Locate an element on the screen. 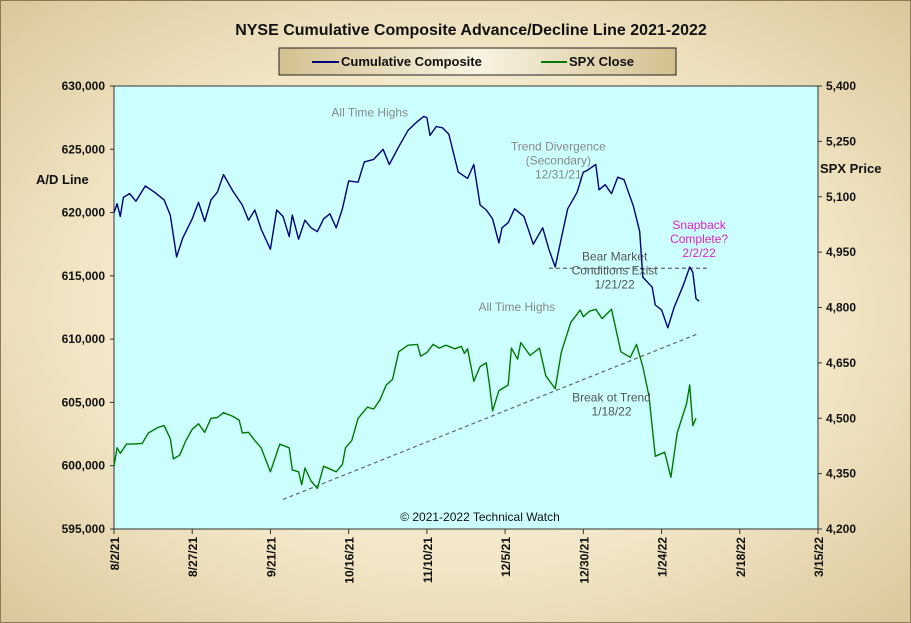 Image resolution: width=911 pixels, height=623 pixels. y-left-tick-label: 605,000 is located at coordinates (84, 402).